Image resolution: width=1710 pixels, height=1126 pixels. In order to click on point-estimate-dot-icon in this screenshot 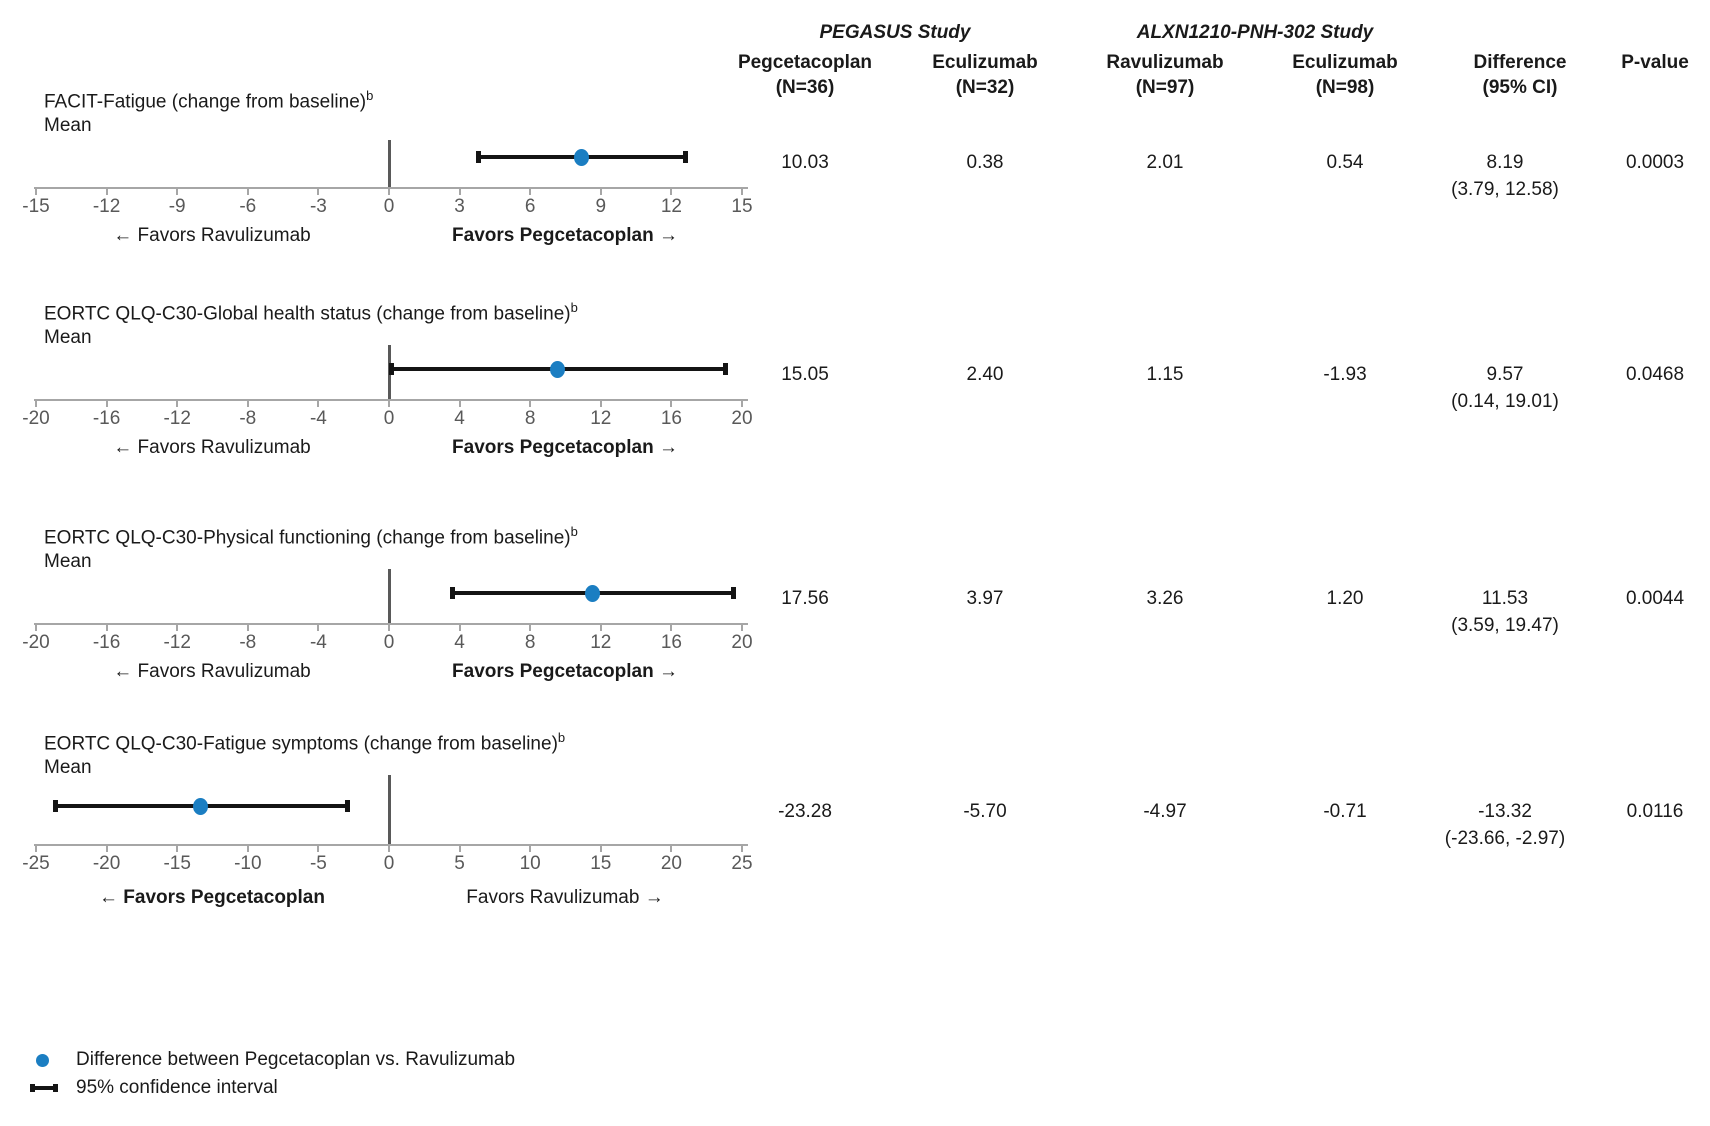, I will do `click(42, 1060)`.